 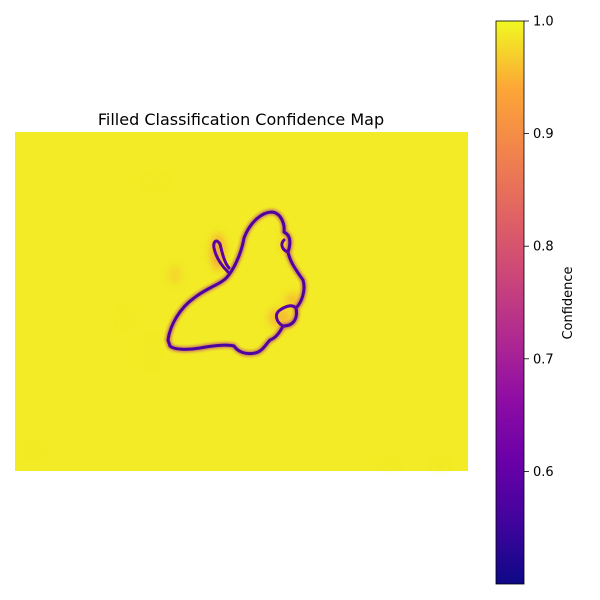 What do you see at coordinates (543, 472) in the screenshot?
I see `colorbar-tick-label: 0.6` at bounding box center [543, 472].